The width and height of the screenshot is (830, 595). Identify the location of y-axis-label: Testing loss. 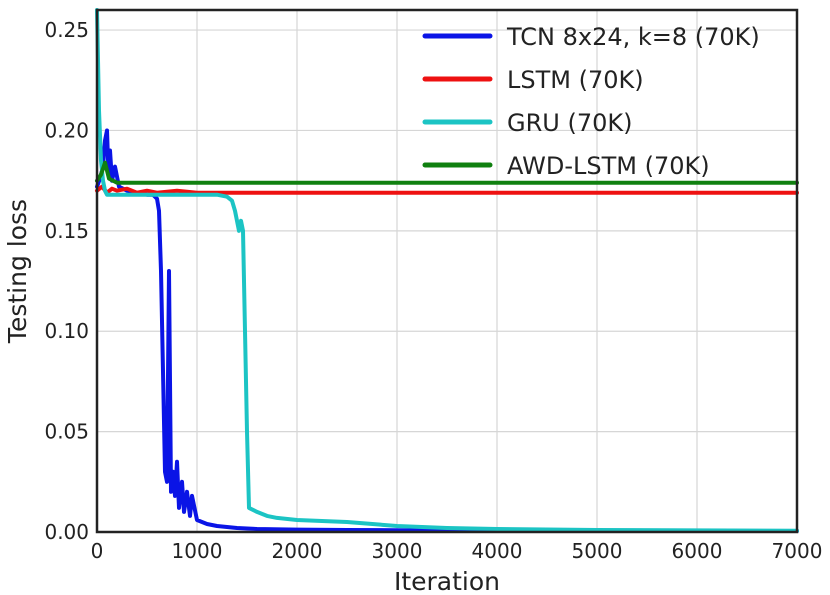
(17, 271).